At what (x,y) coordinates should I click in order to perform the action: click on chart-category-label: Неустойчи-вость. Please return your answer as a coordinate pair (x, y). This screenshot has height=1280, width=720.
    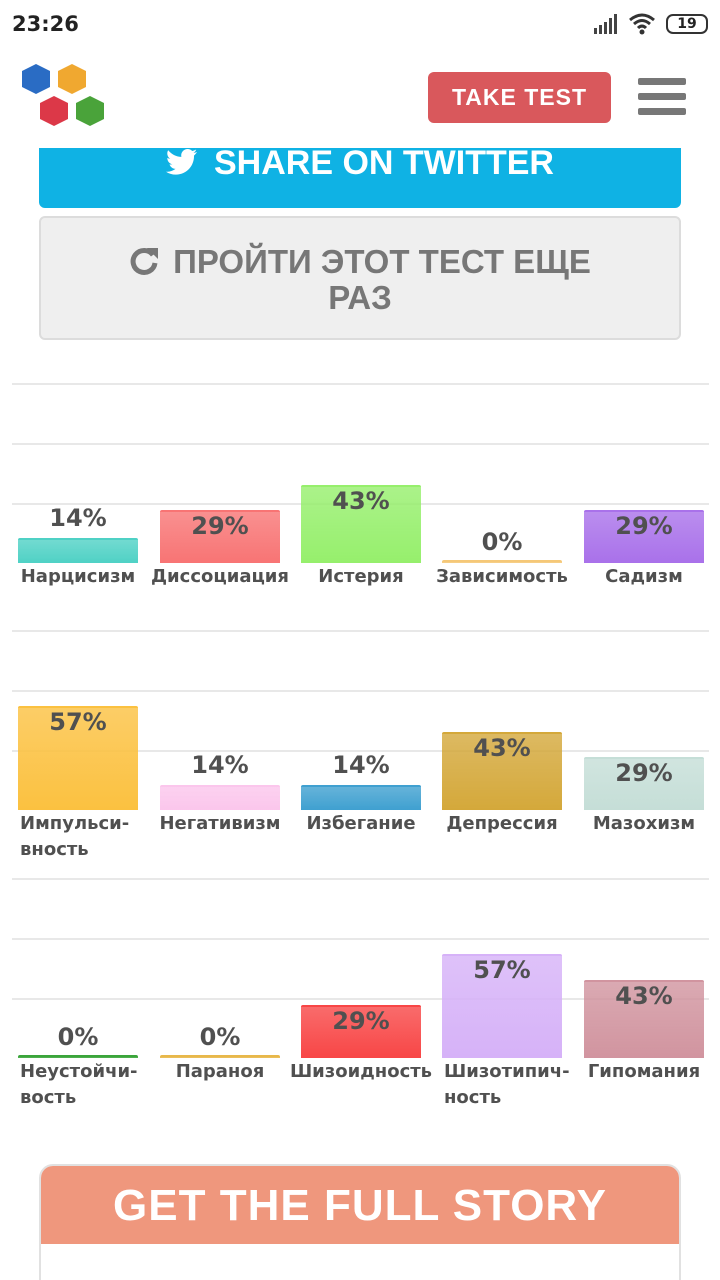
    Looking at the image, I should click on (79, 1084).